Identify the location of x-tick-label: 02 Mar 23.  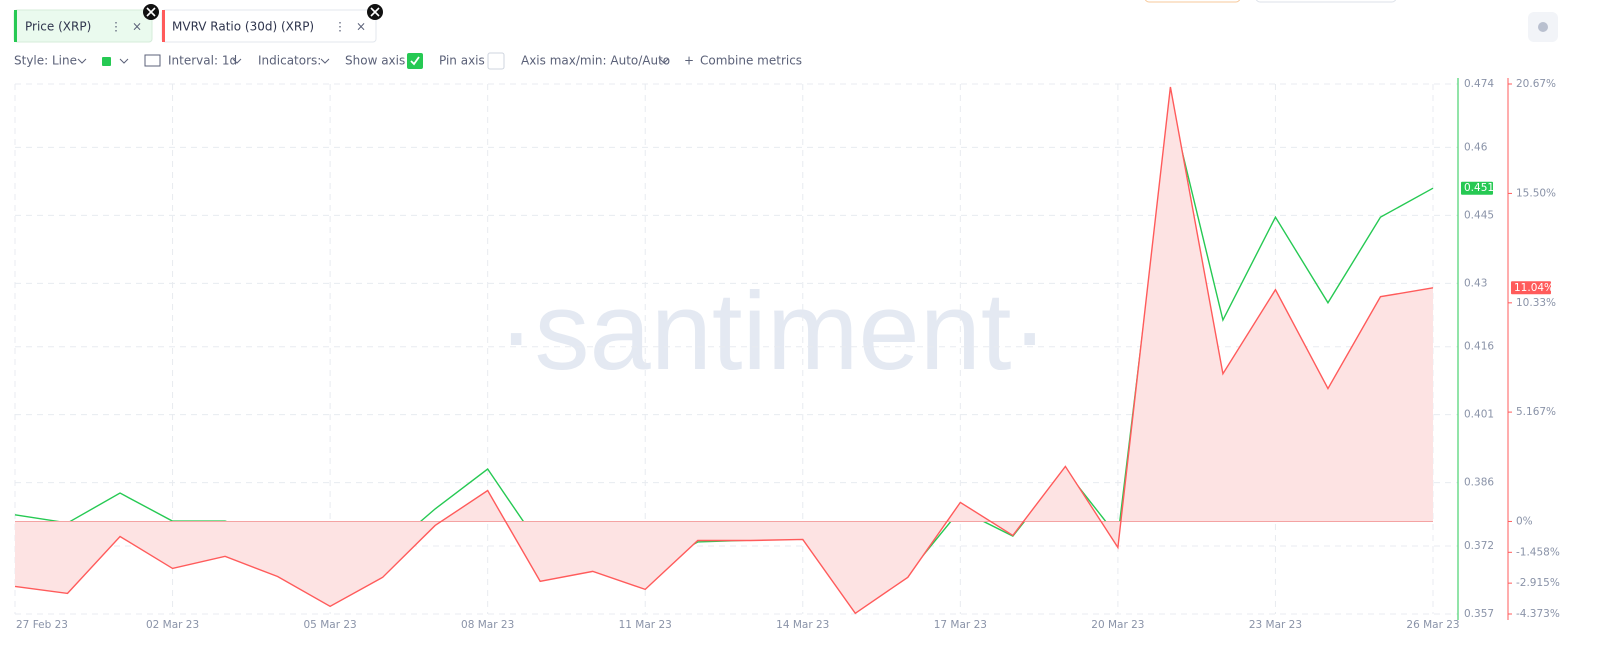
(172, 625).